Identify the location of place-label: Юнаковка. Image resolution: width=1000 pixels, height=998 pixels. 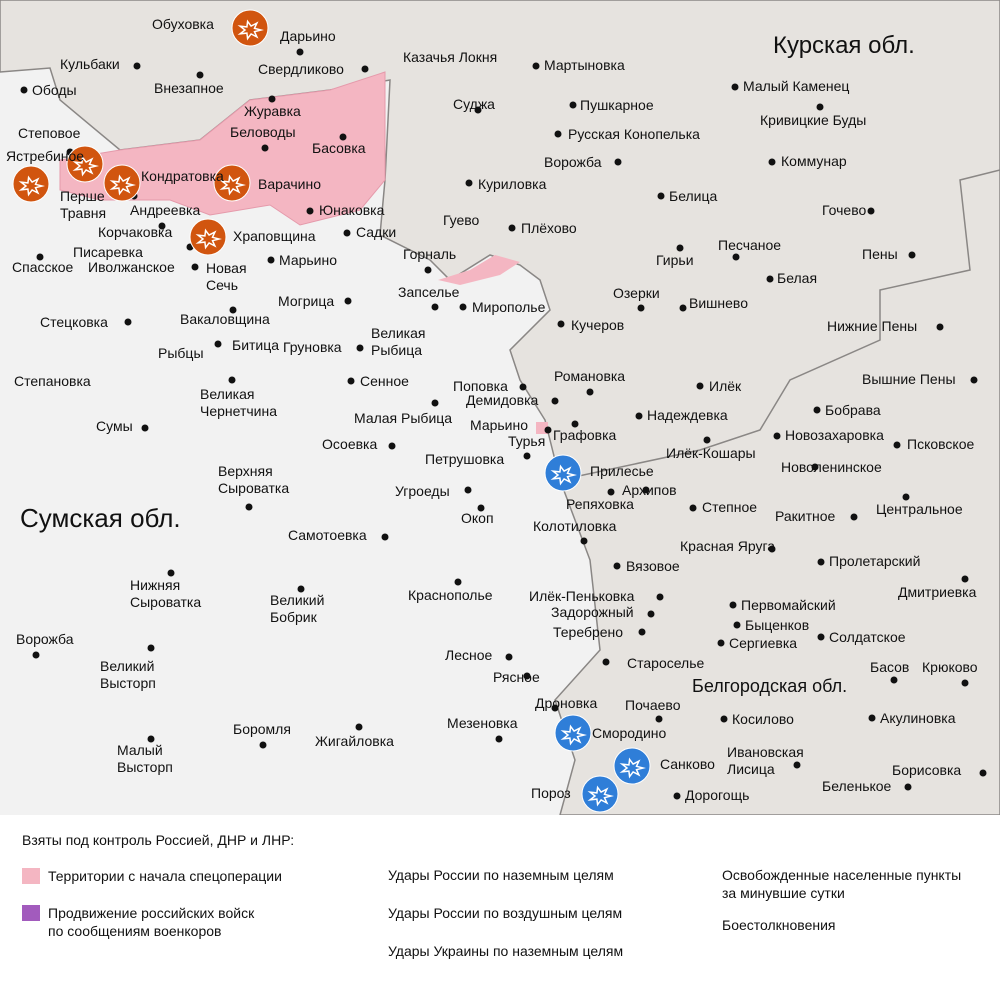
(352, 210).